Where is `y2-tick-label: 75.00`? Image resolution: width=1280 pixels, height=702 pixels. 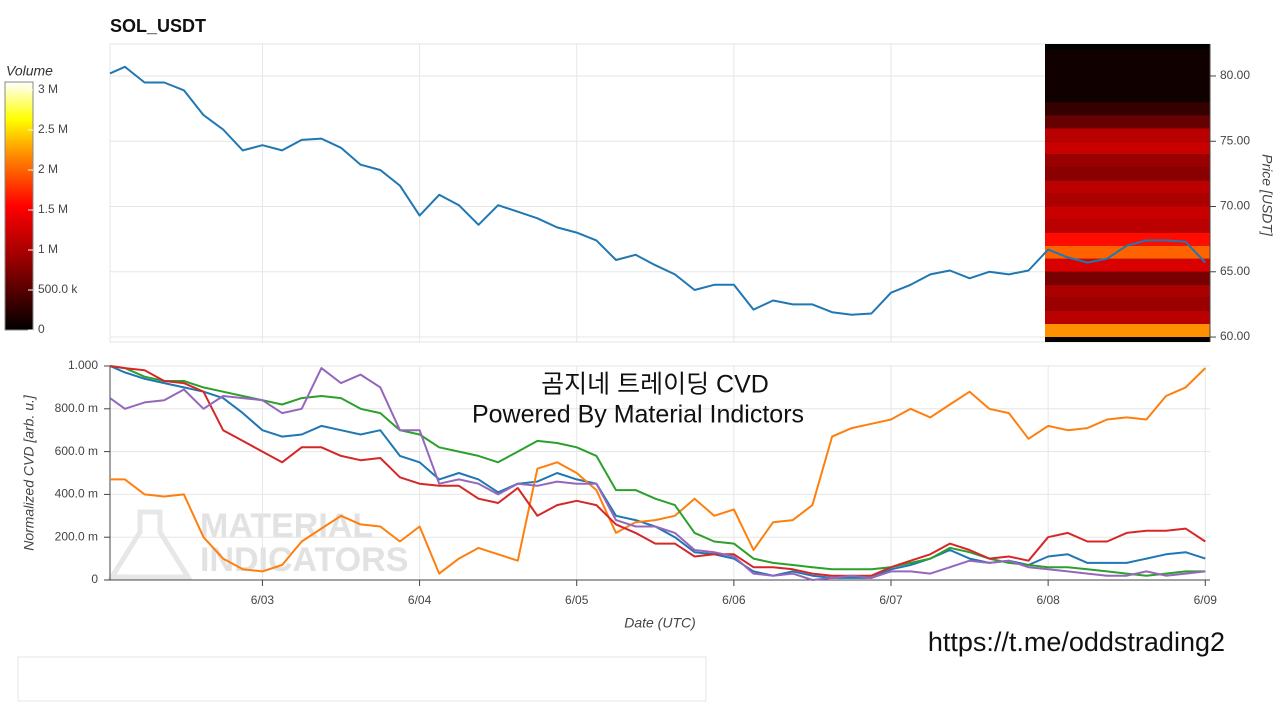 y2-tick-label: 75.00 is located at coordinates (1235, 140).